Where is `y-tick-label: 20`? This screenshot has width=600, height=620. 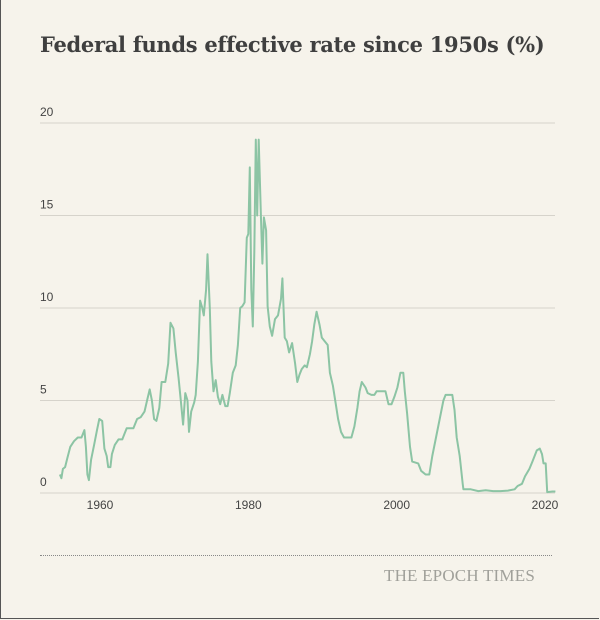 y-tick-label: 20 is located at coordinates (47, 112).